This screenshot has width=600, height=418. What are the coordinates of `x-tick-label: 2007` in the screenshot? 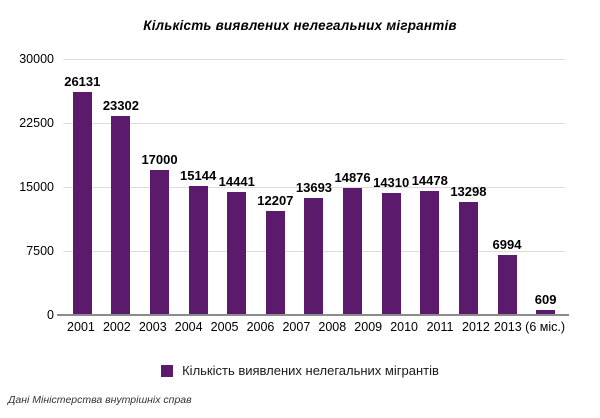 It's located at (296, 327).